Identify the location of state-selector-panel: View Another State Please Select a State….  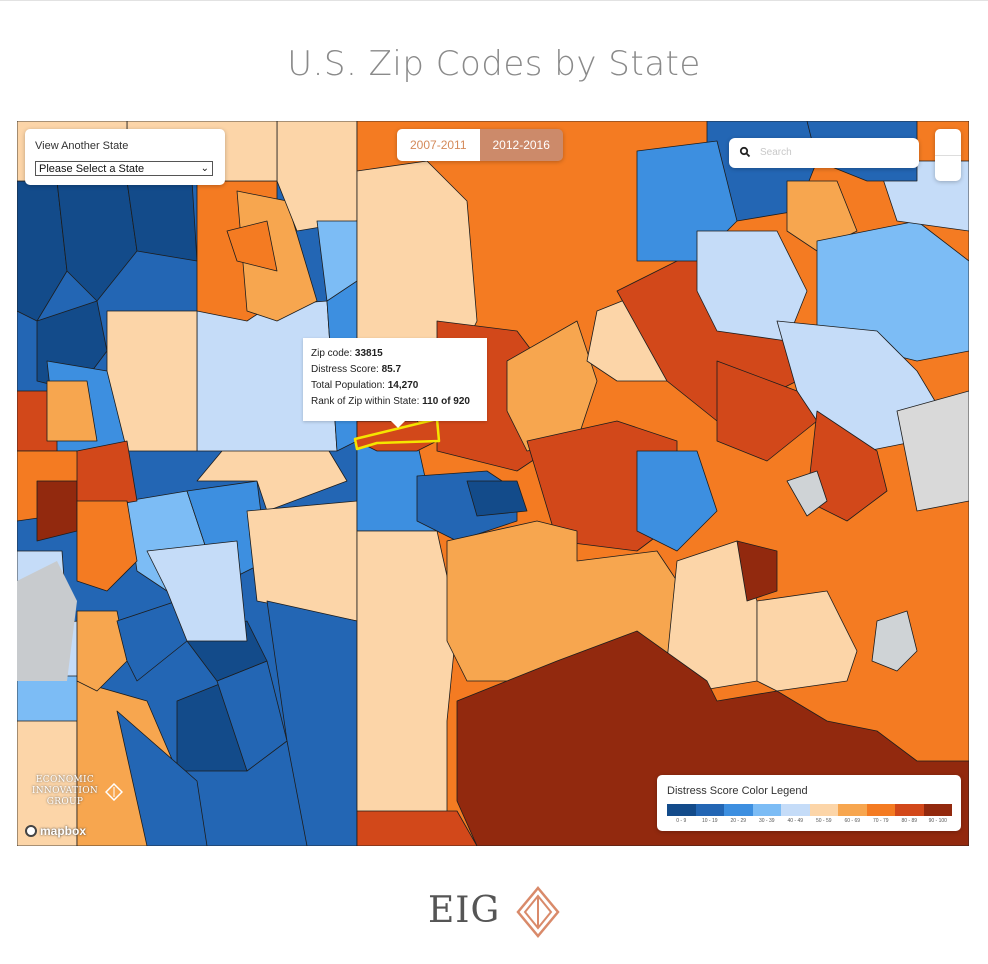
(125, 157).